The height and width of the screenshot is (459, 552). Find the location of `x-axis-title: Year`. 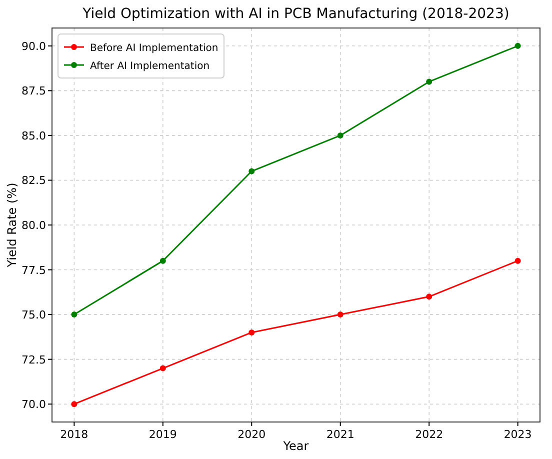

x-axis-title: Year is located at coordinates (295, 446).